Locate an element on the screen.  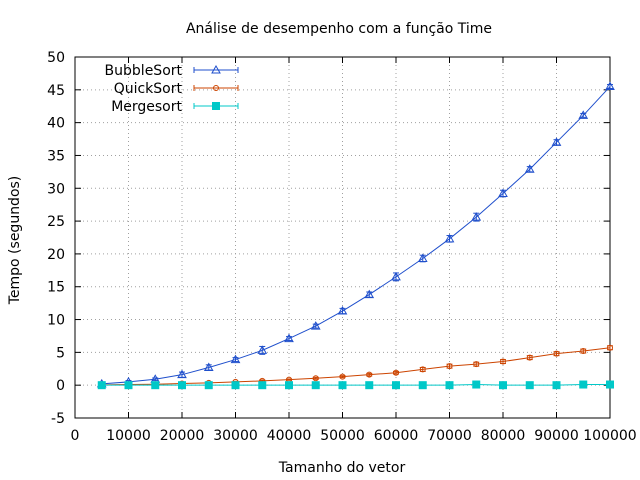
x-tick-label: 100000 is located at coordinates (609, 436).